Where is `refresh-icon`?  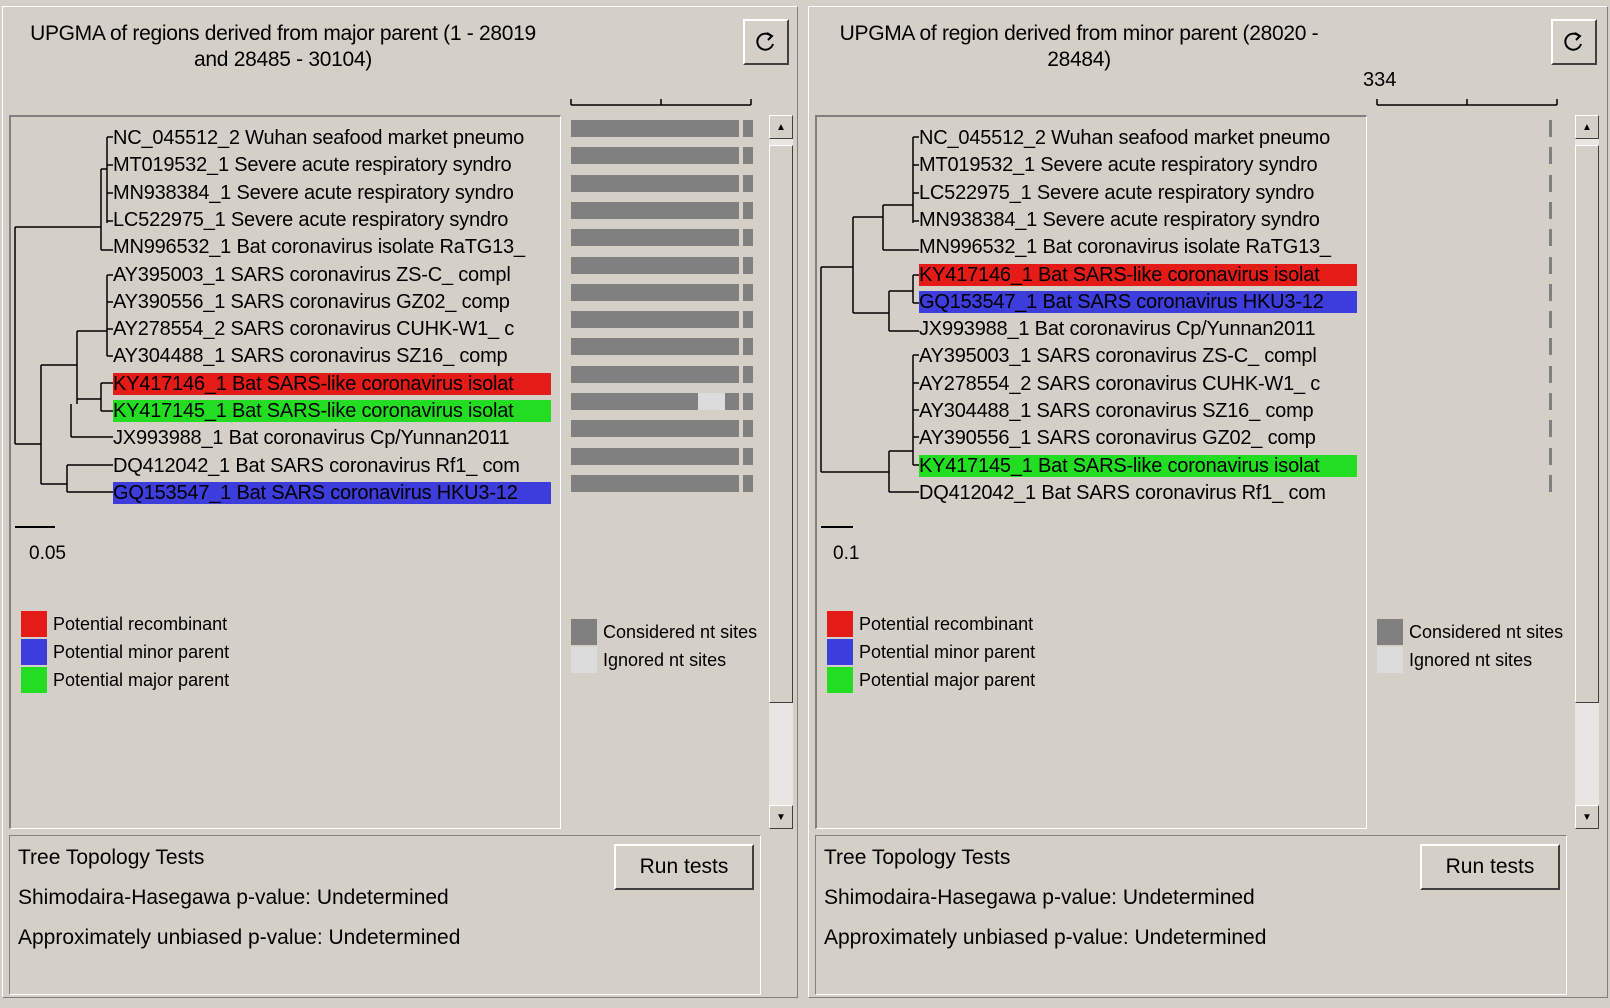
refresh-icon is located at coordinates (765, 41).